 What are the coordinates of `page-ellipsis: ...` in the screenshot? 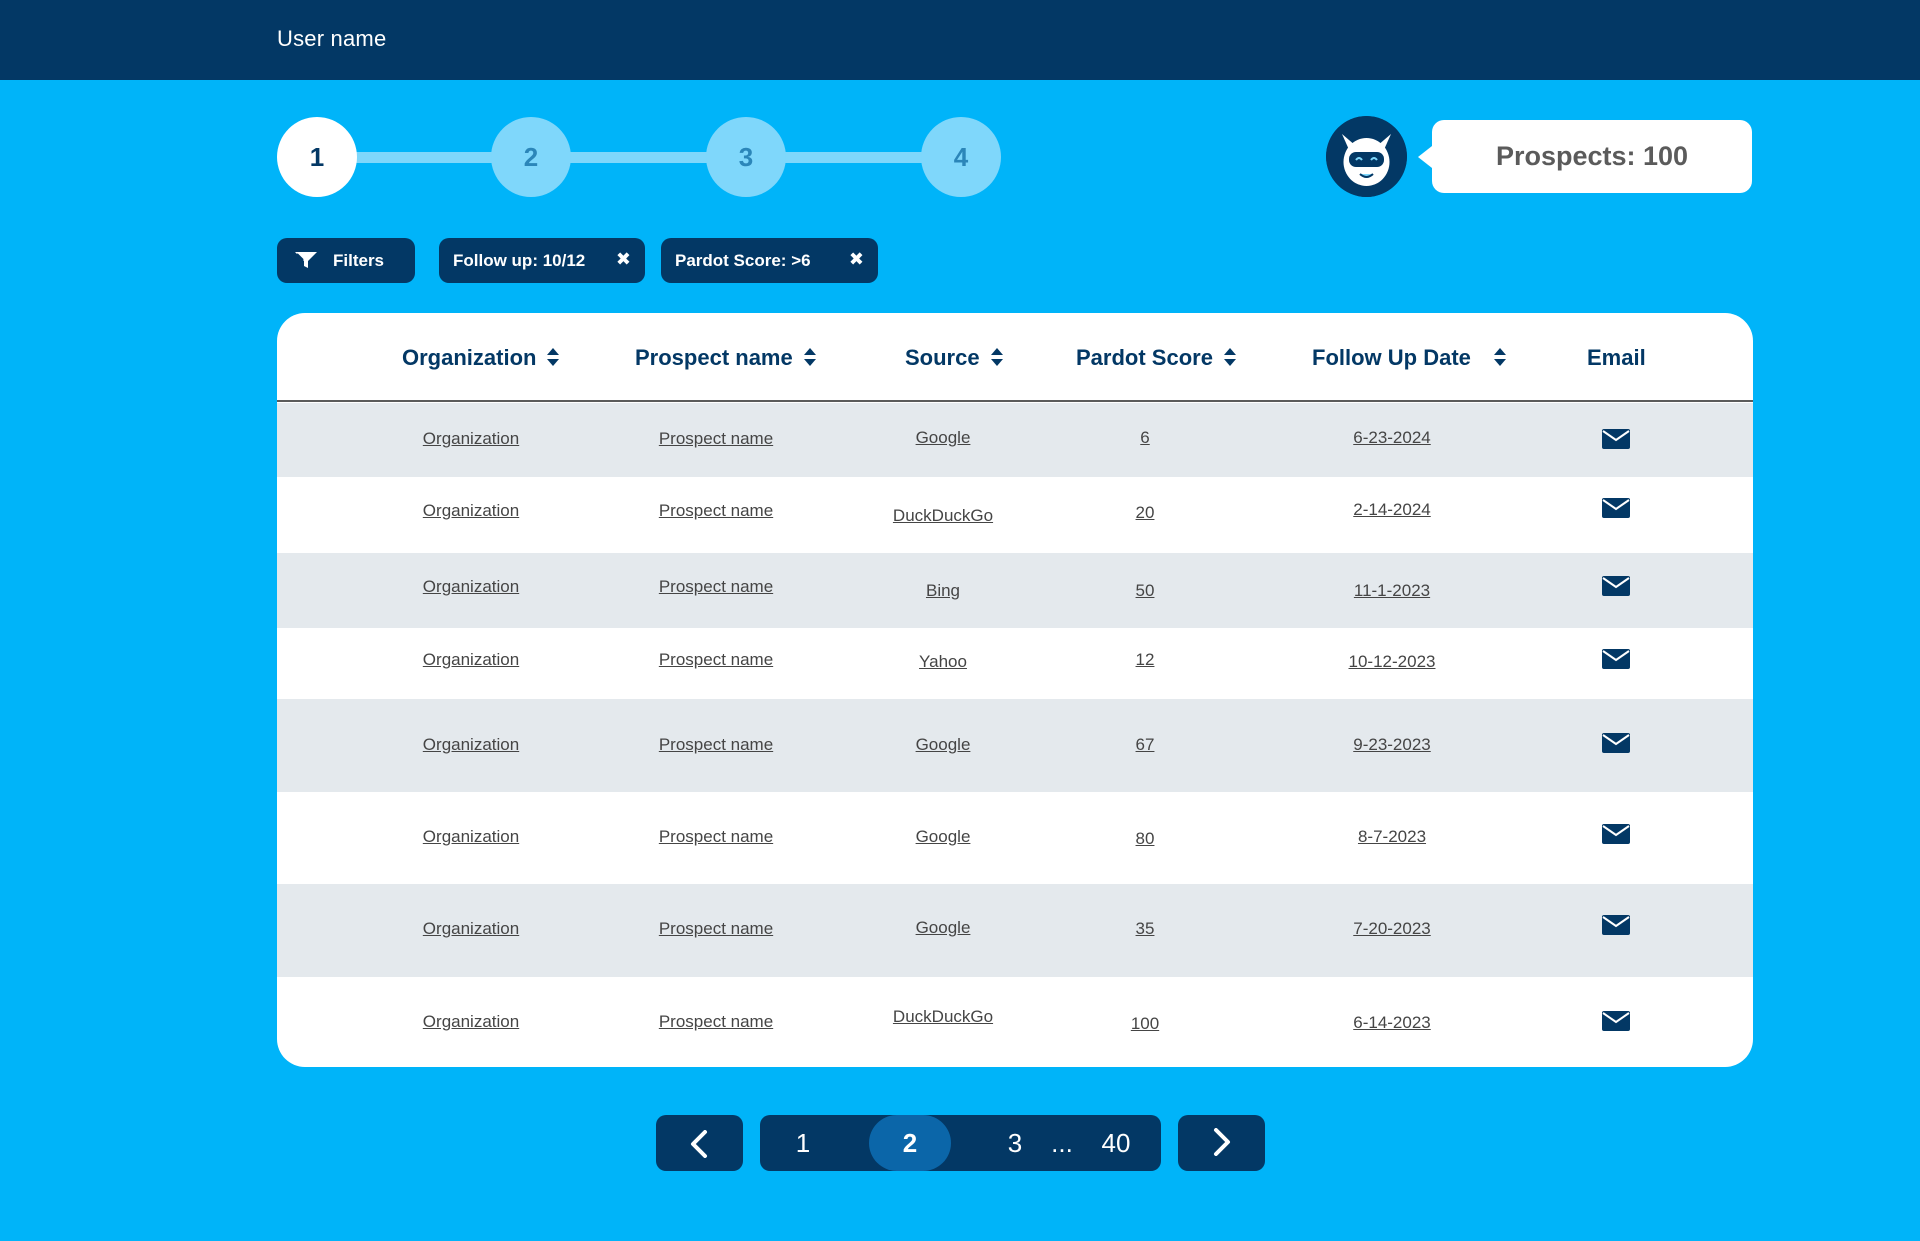 It's located at (1062, 1143).